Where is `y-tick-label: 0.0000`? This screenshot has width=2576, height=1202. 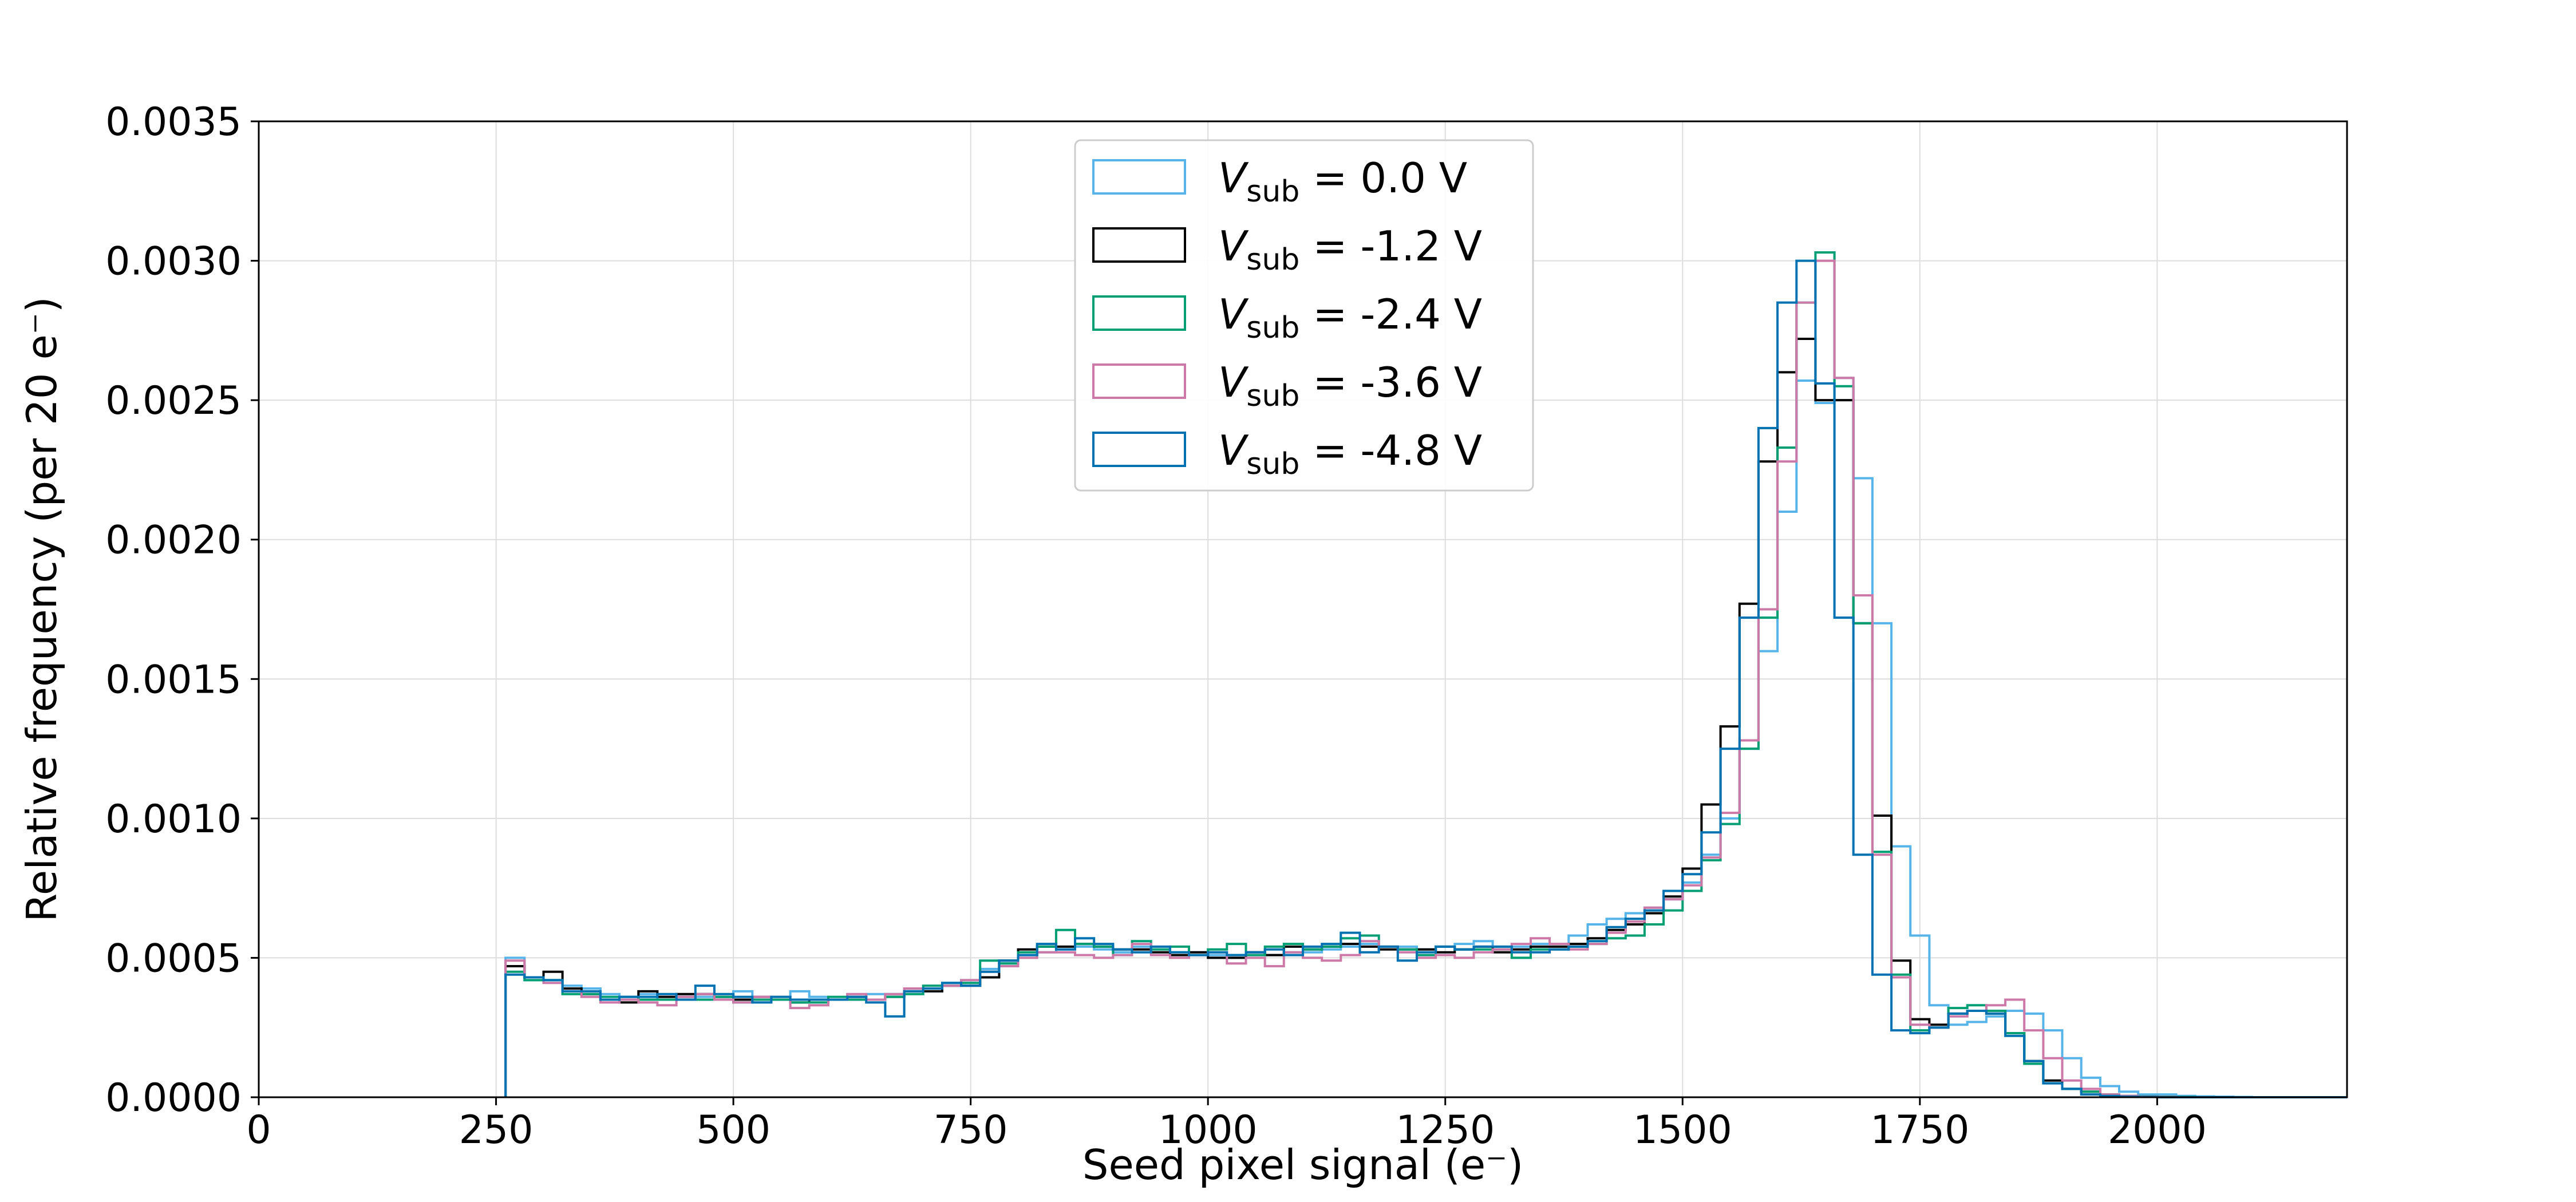 y-tick-label: 0.0000 is located at coordinates (173, 1099).